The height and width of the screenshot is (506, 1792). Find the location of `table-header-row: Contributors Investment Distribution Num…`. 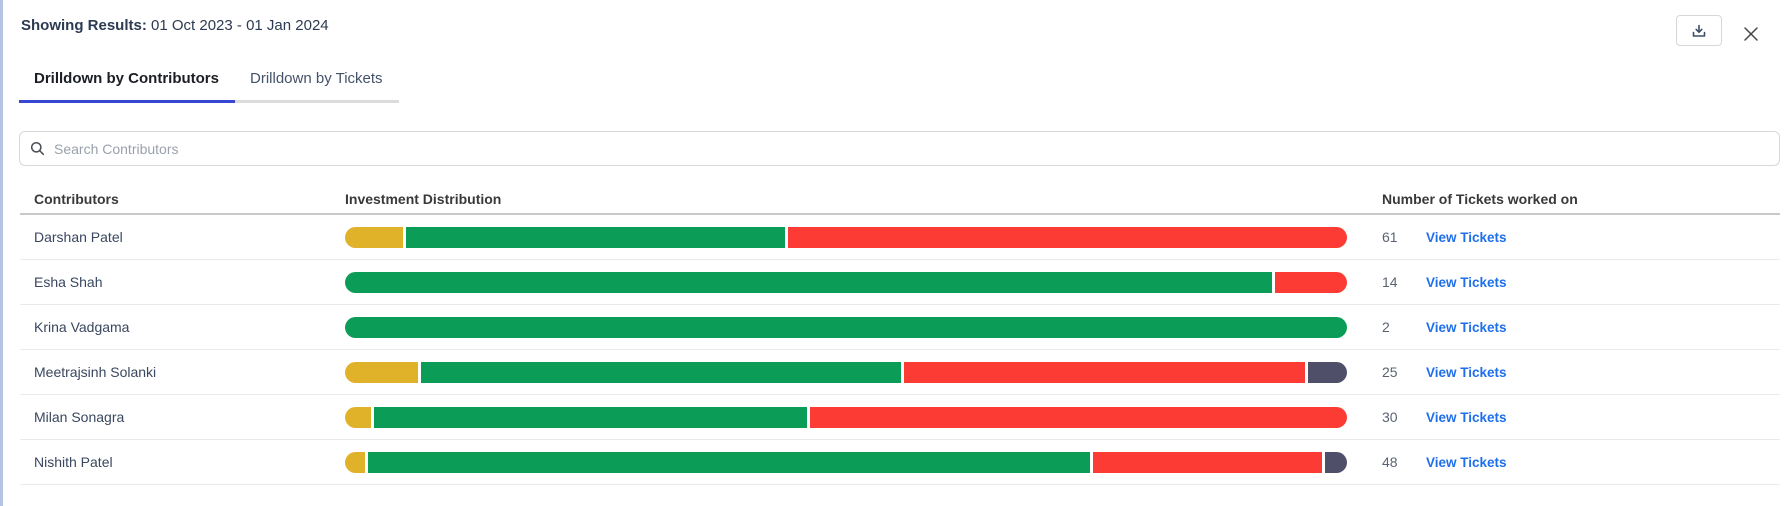

table-header-row: Contributors Investment Distribution Num… is located at coordinates (900, 200).